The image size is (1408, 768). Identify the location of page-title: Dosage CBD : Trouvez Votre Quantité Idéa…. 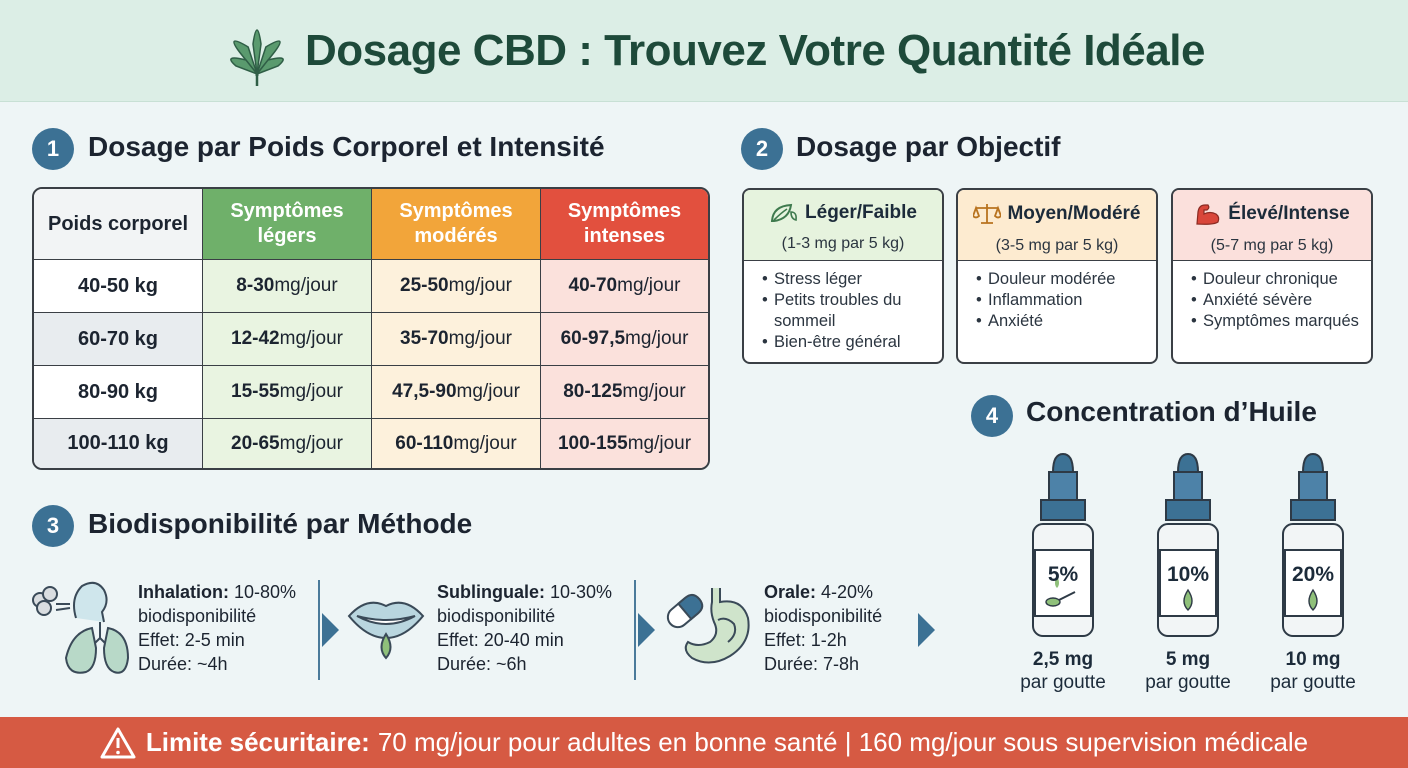
(755, 50).